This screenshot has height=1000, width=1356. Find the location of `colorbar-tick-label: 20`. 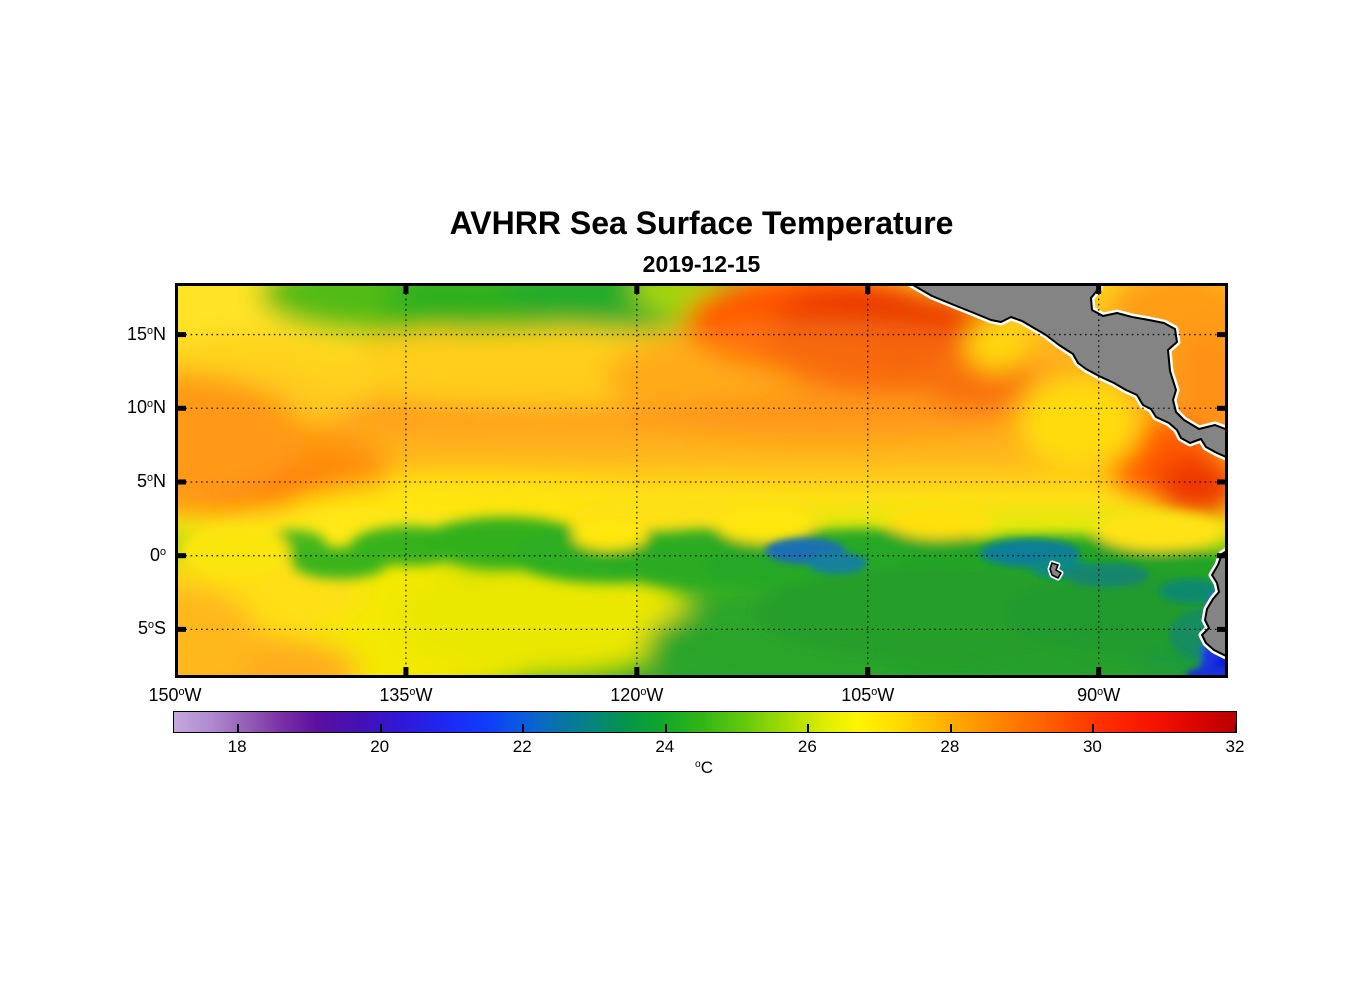

colorbar-tick-label: 20 is located at coordinates (380, 746).